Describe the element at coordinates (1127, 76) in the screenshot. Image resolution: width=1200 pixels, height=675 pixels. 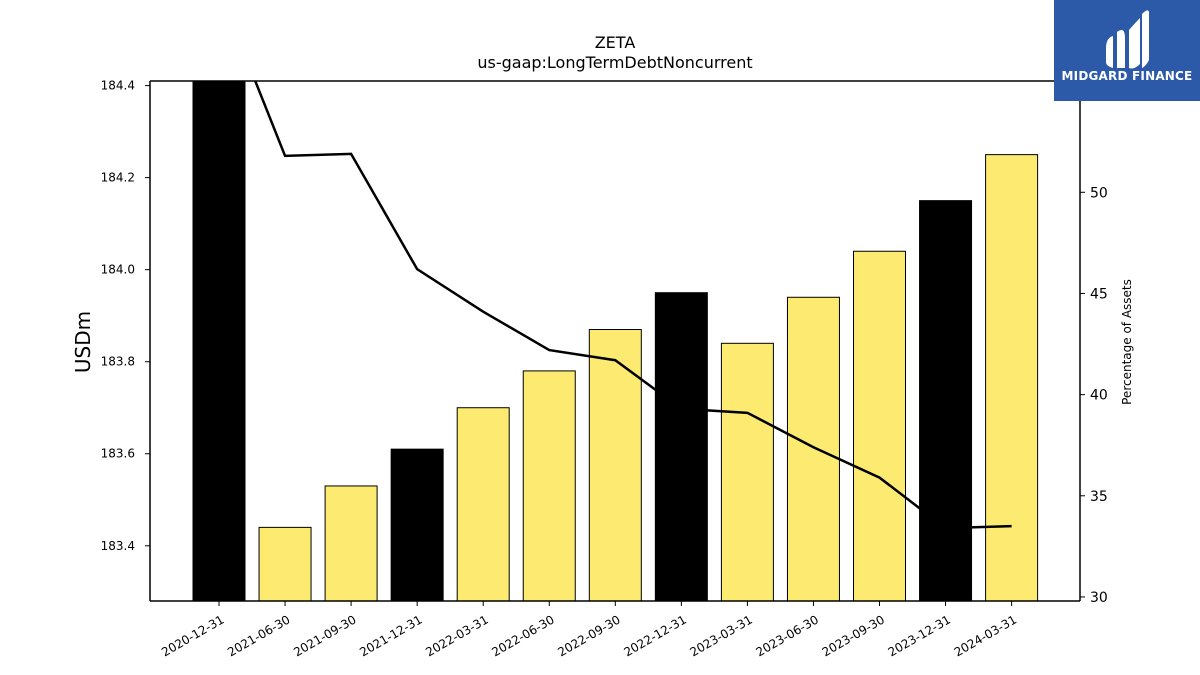
I see `brand-logo-text: MIDGARD FINANCE` at that location.